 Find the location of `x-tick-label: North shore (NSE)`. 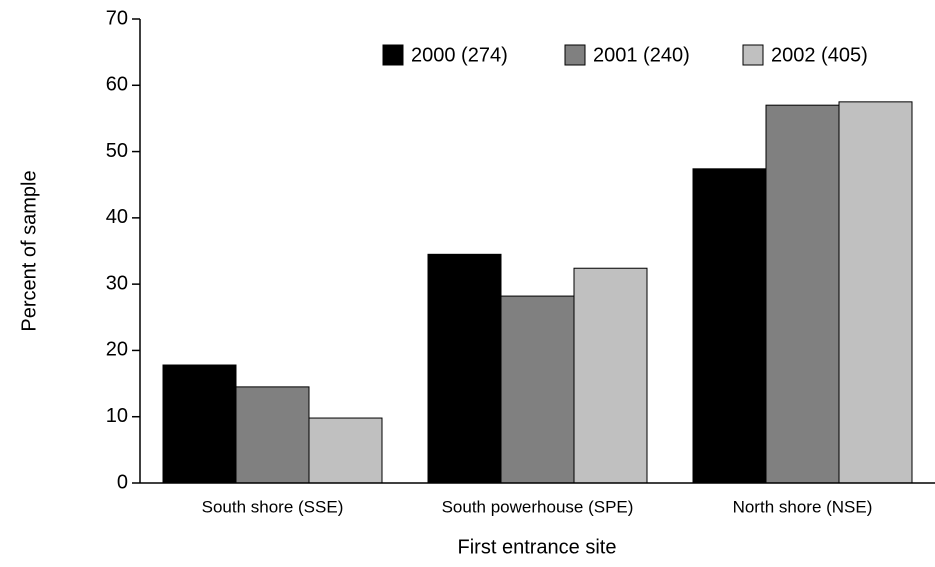

x-tick-label: North shore (NSE) is located at coordinates (803, 506).